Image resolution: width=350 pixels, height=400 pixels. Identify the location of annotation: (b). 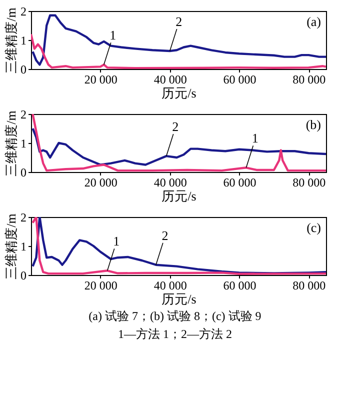
(313, 124).